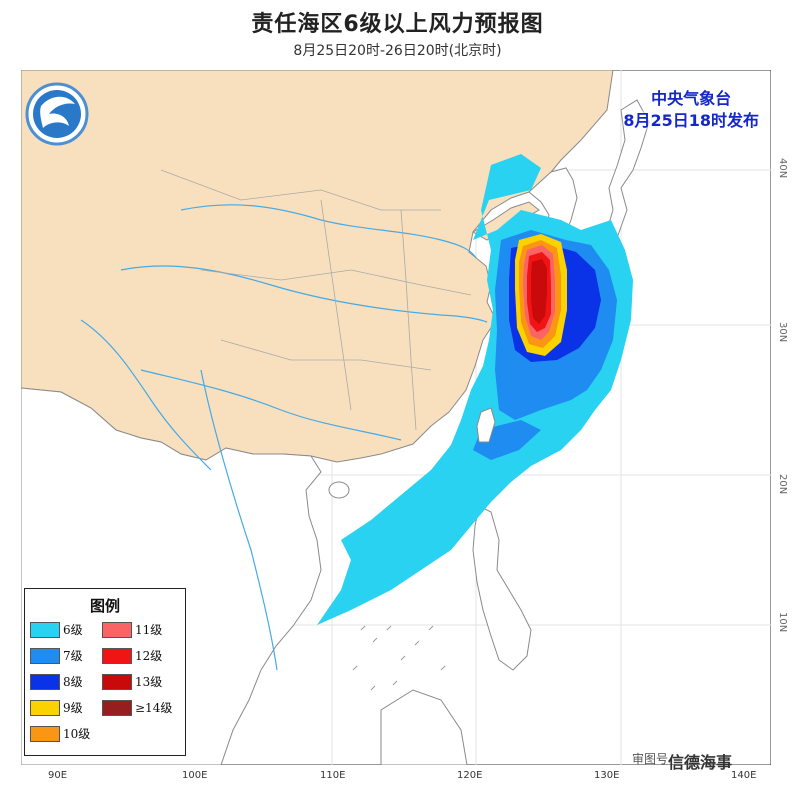 The image size is (795, 793). What do you see at coordinates (149, 656) in the screenshot?
I see `legend-label-12: 12级` at bounding box center [149, 656].